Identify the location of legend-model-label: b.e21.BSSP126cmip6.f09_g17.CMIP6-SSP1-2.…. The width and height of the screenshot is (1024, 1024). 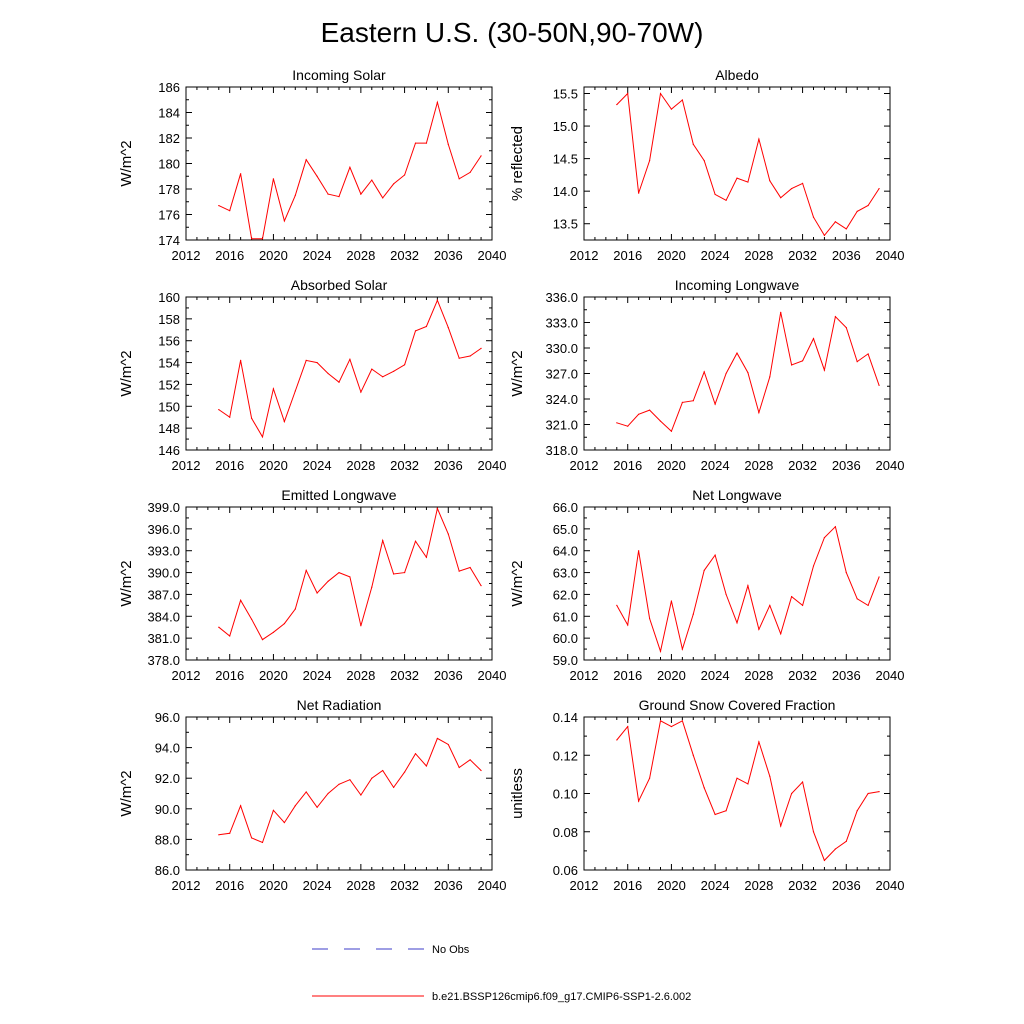
(561, 997).